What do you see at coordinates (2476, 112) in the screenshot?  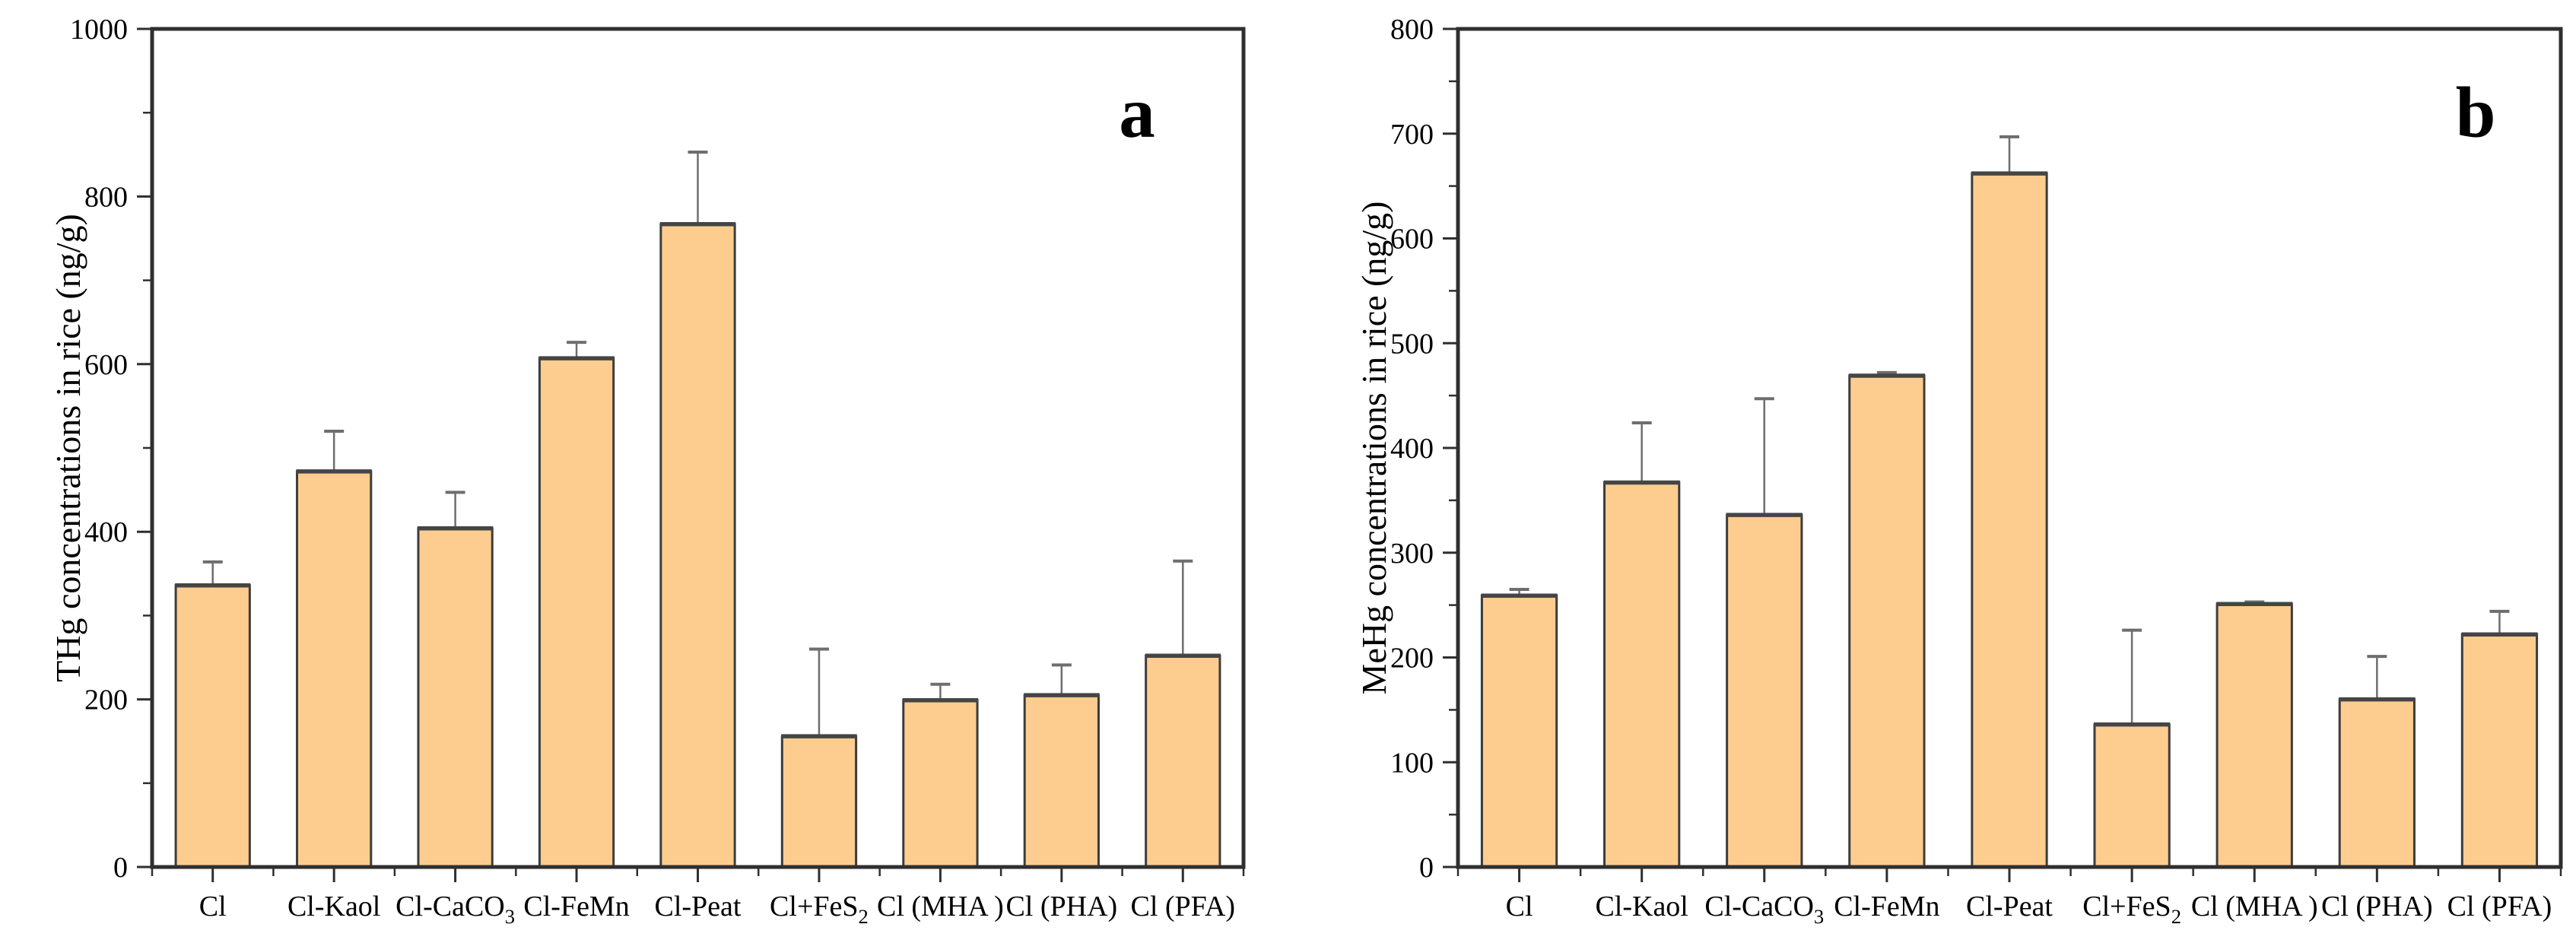 I see `panel-letter-b: b` at bounding box center [2476, 112].